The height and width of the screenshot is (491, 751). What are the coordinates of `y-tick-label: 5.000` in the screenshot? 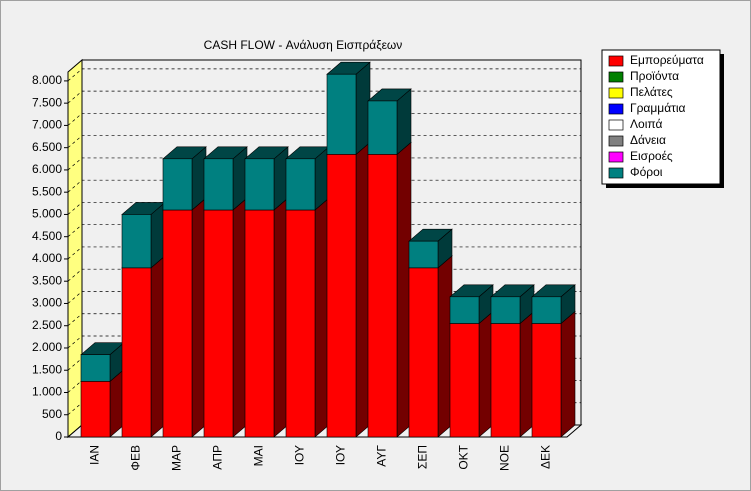 It's located at (47, 214).